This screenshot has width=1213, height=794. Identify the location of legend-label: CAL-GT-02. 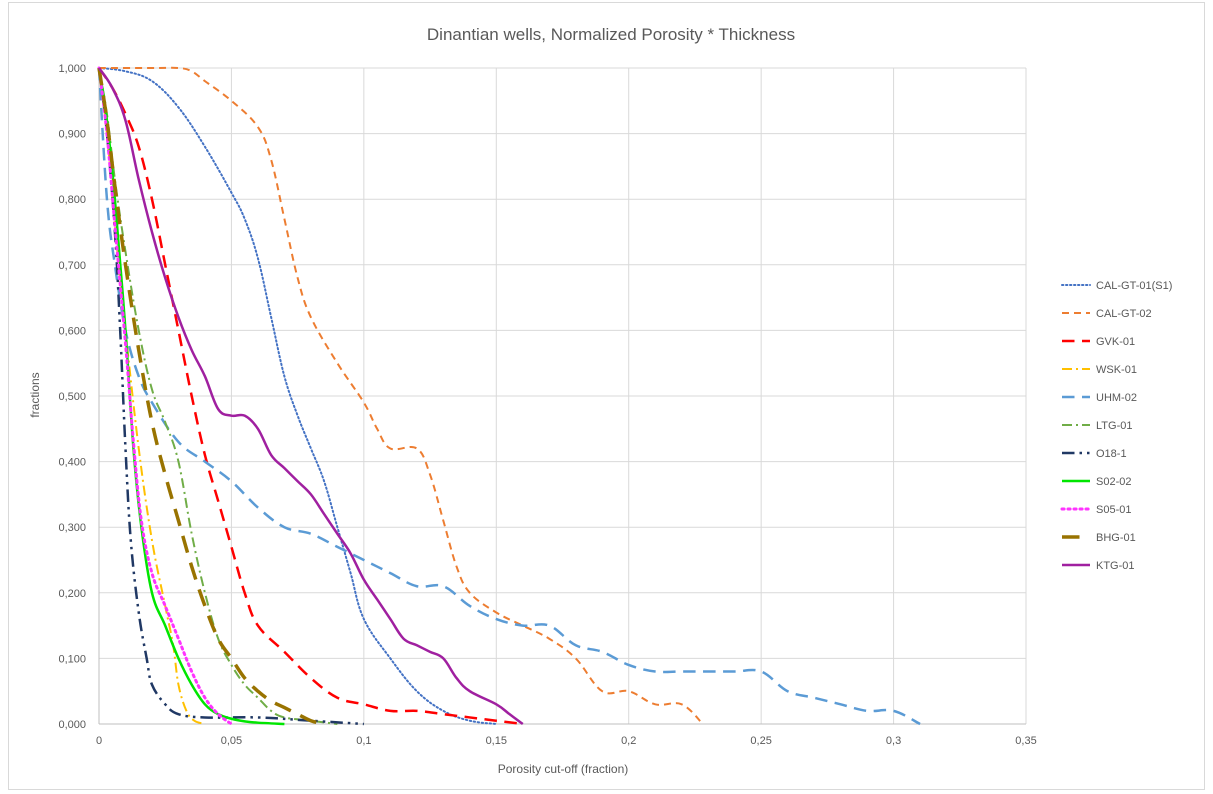
(1124, 314).